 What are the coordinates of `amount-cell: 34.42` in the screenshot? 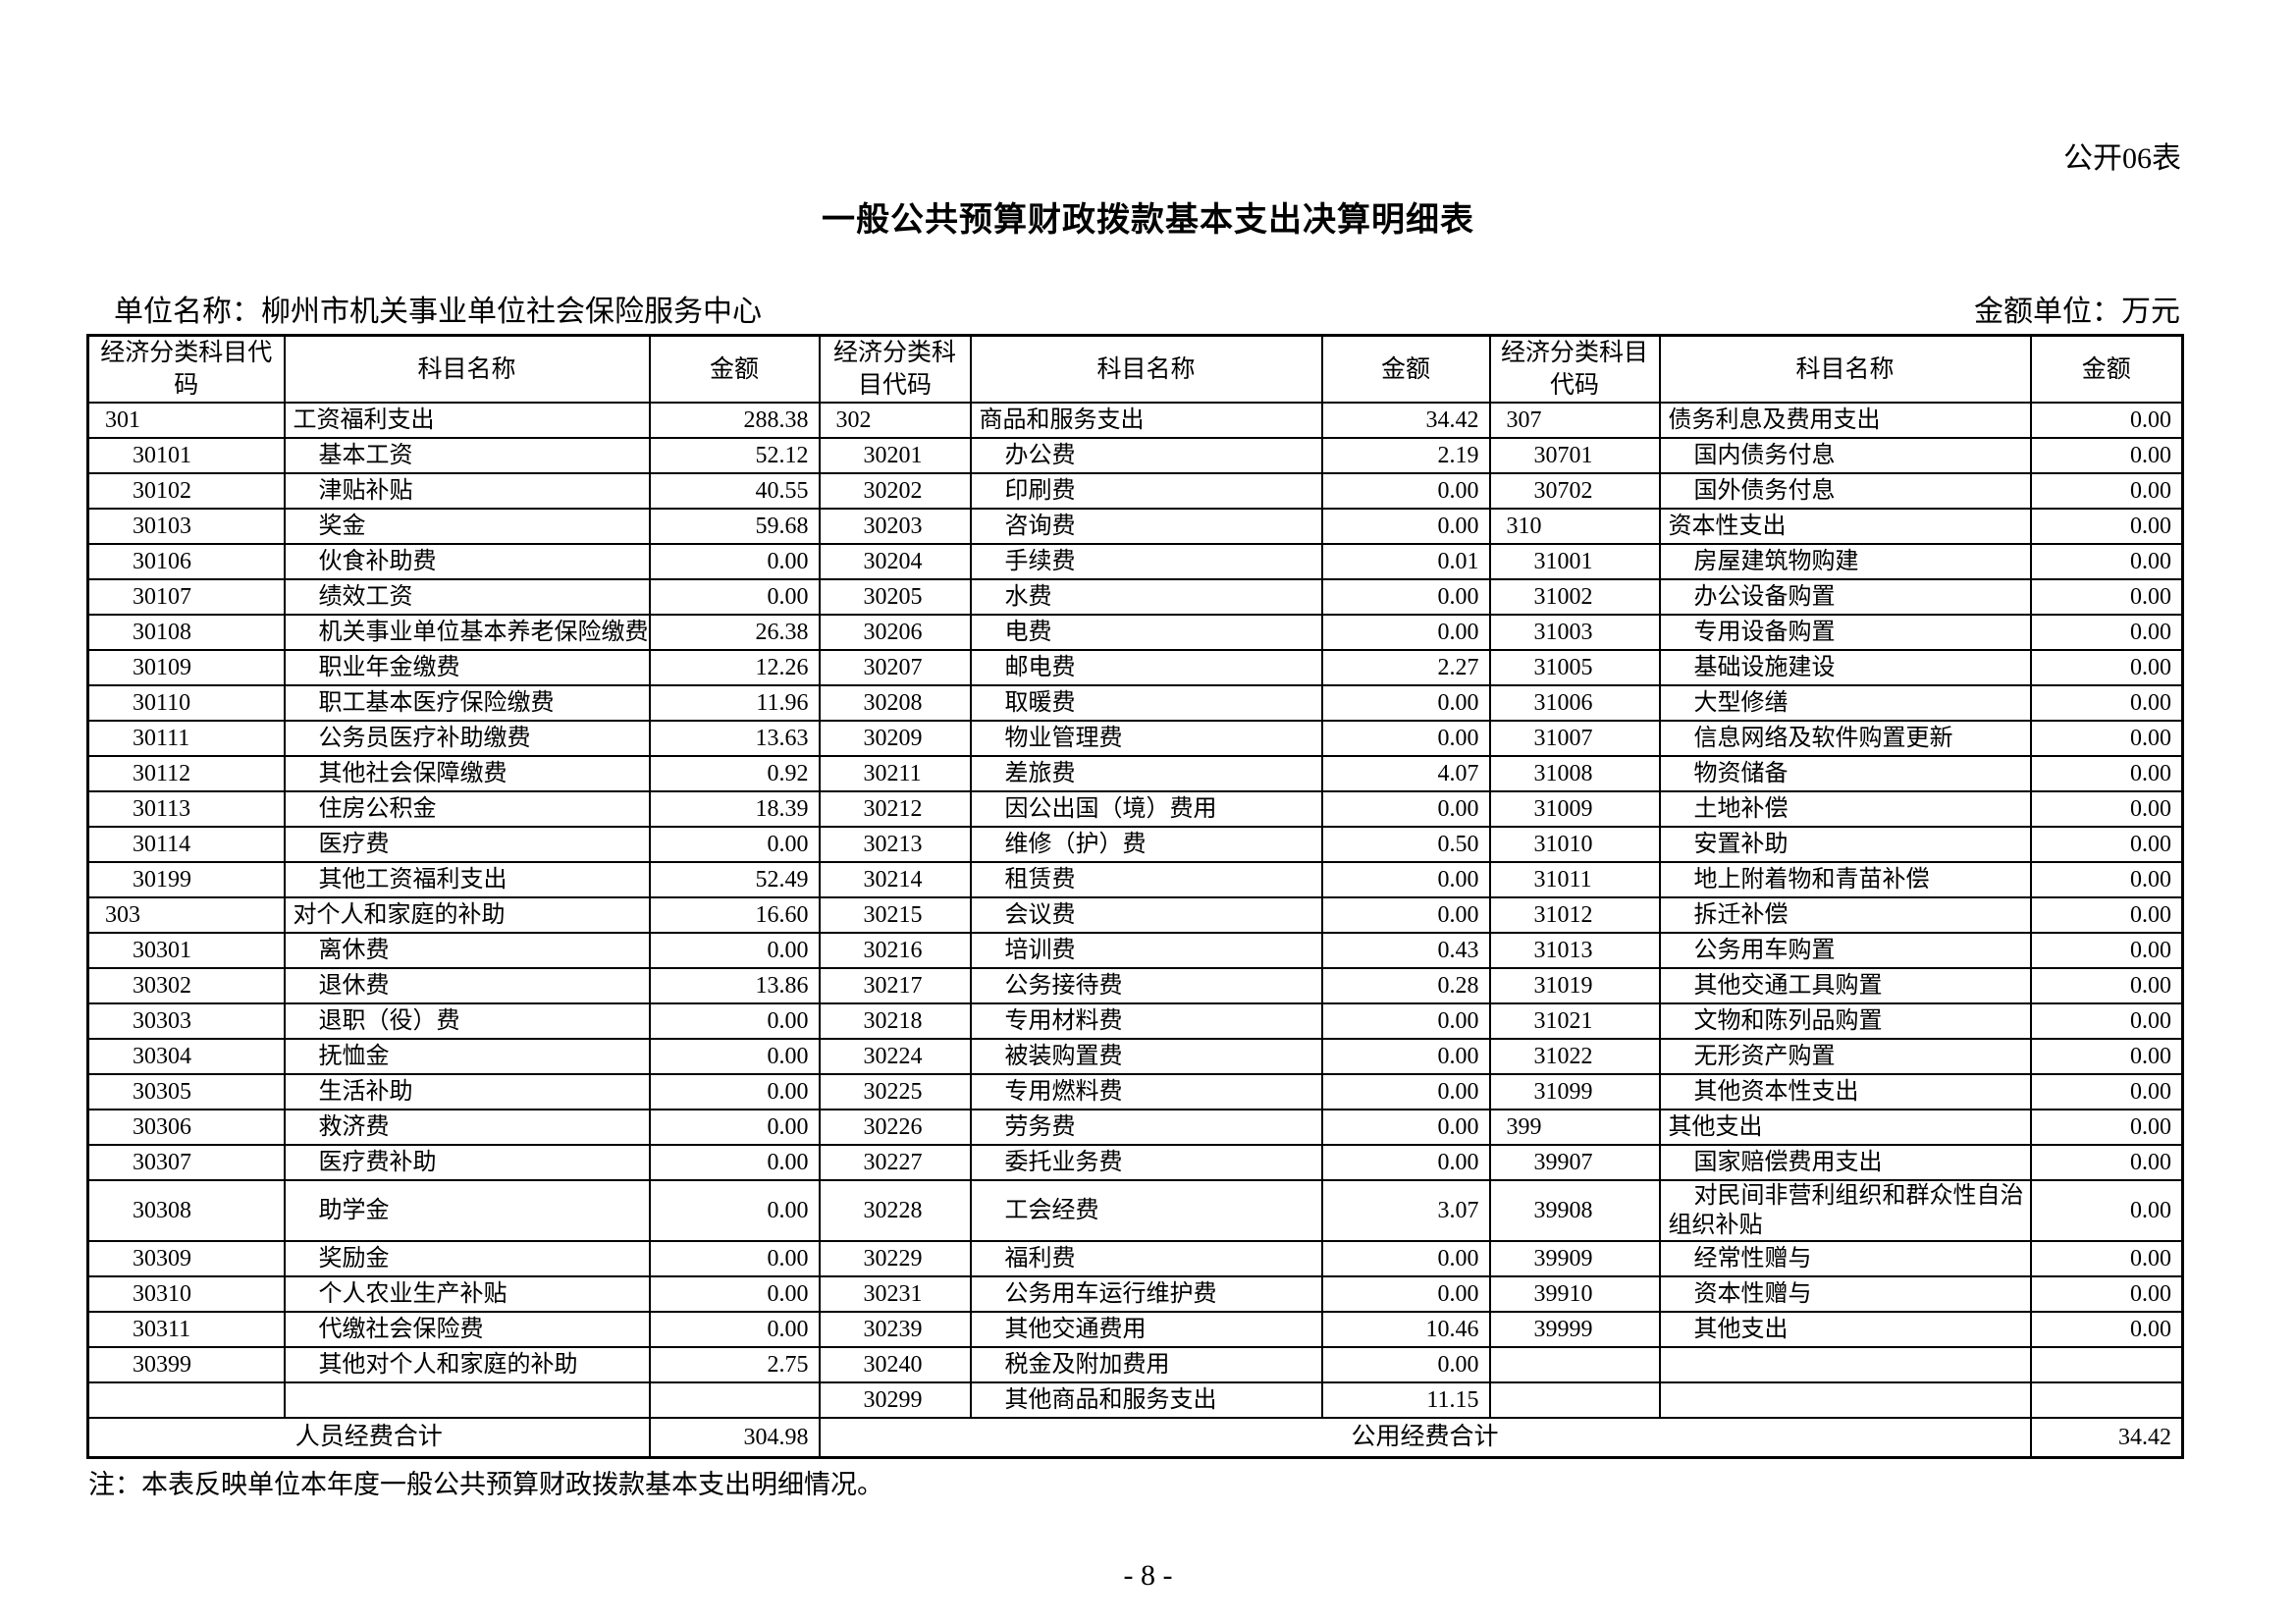 It's located at (1405, 420).